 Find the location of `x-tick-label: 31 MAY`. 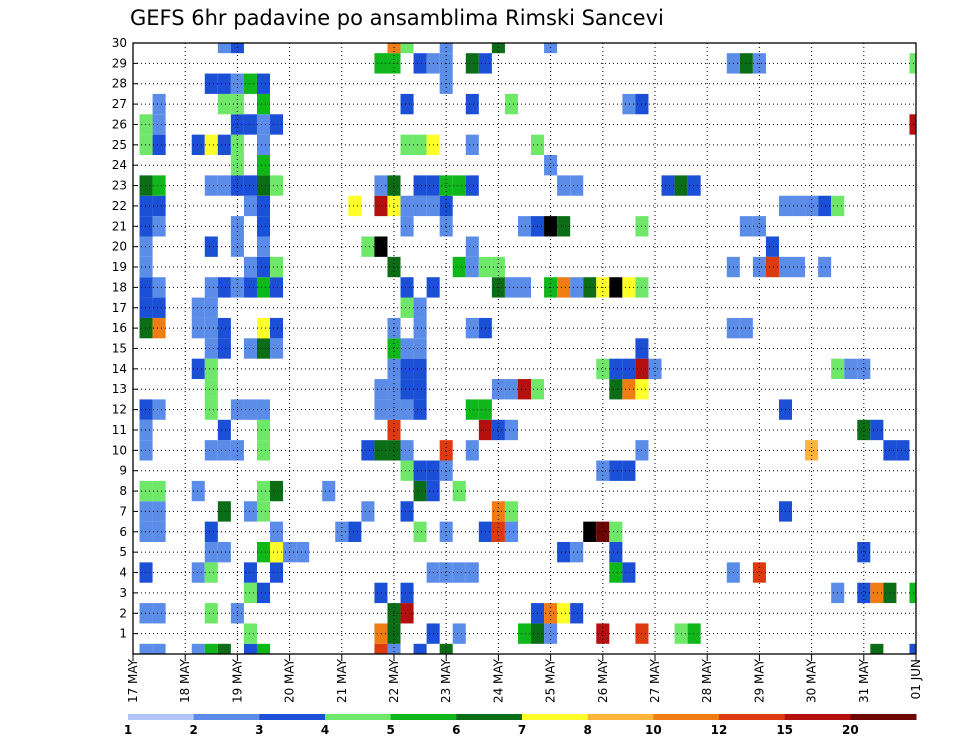

x-tick-label: 31 MAY is located at coordinates (864, 680).